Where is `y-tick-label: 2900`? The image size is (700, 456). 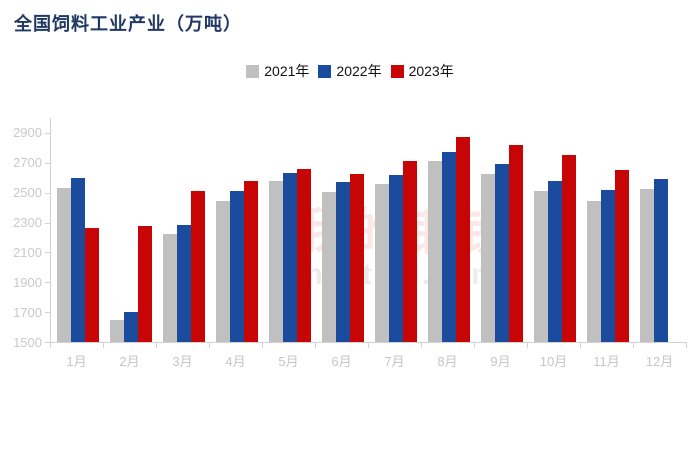 y-tick-label: 2900 is located at coordinates (27, 133).